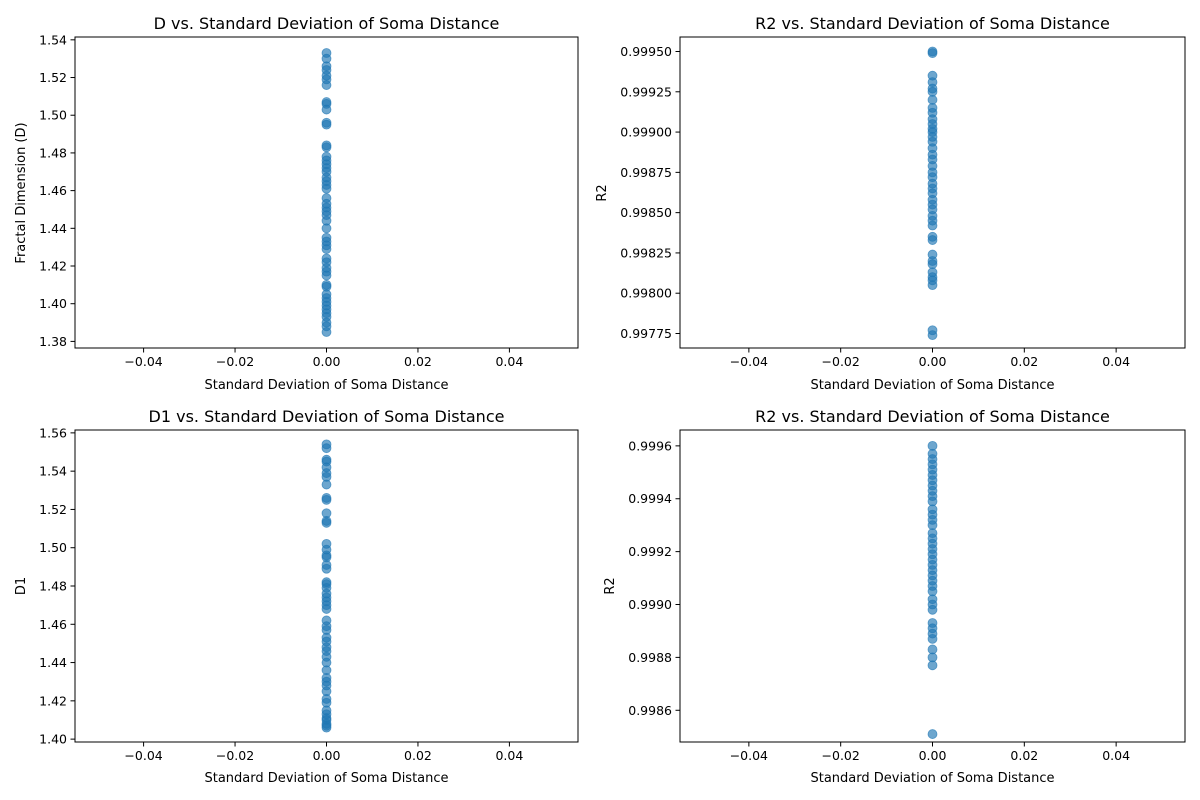 Image resolution: width=1200 pixels, height=800 pixels. What do you see at coordinates (53, 303) in the screenshot?
I see `y-tick-label: 1.40` at bounding box center [53, 303].